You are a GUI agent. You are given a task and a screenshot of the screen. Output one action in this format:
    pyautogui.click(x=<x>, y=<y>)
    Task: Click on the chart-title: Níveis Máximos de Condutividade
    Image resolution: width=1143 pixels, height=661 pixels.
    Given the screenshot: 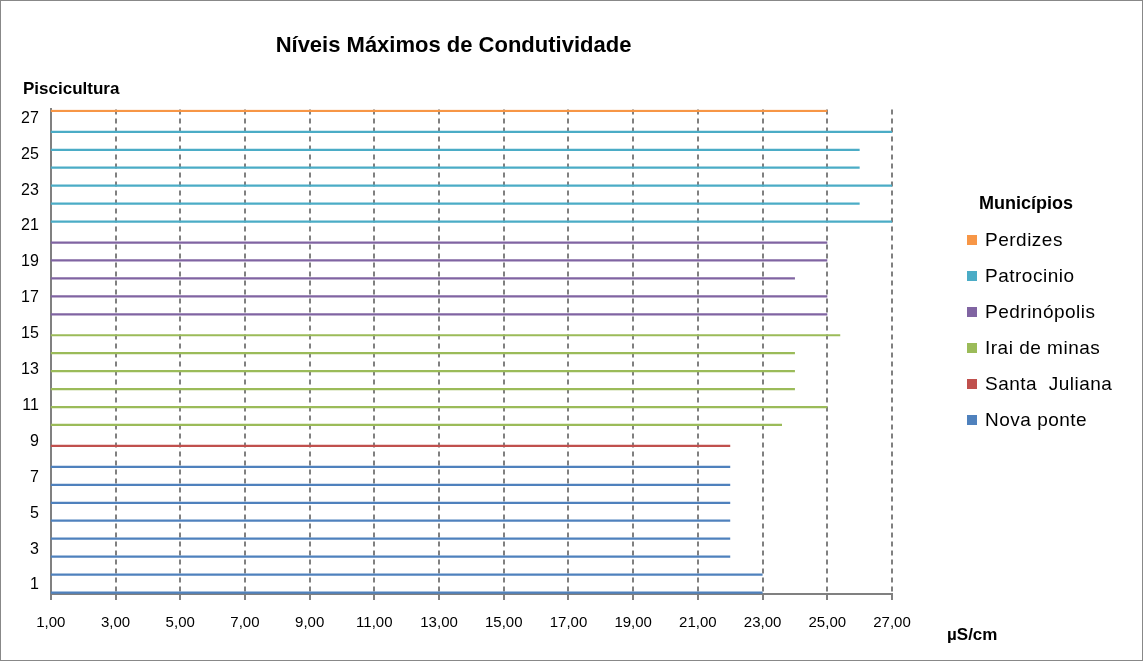 What is the action you would take?
    pyautogui.click(x=453, y=45)
    